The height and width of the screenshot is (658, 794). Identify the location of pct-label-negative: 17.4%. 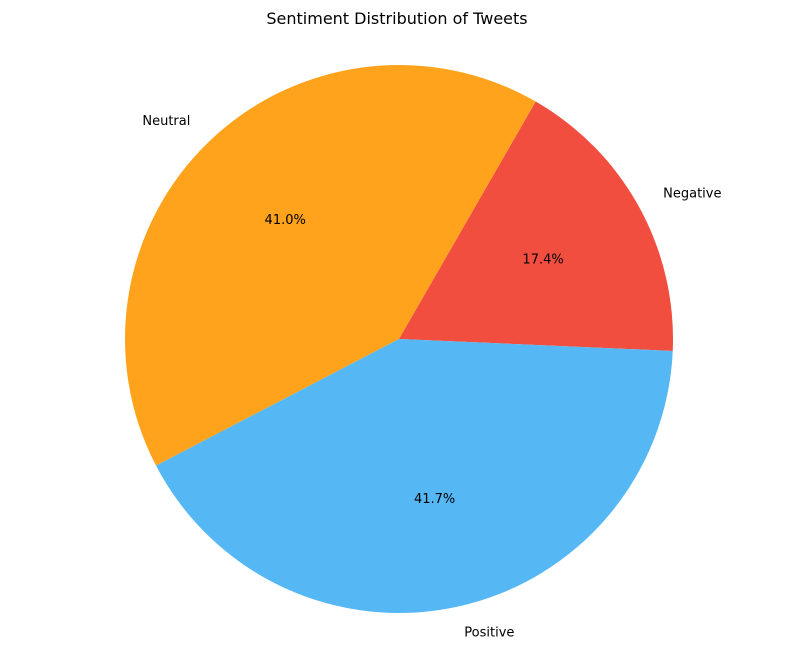
(542, 259).